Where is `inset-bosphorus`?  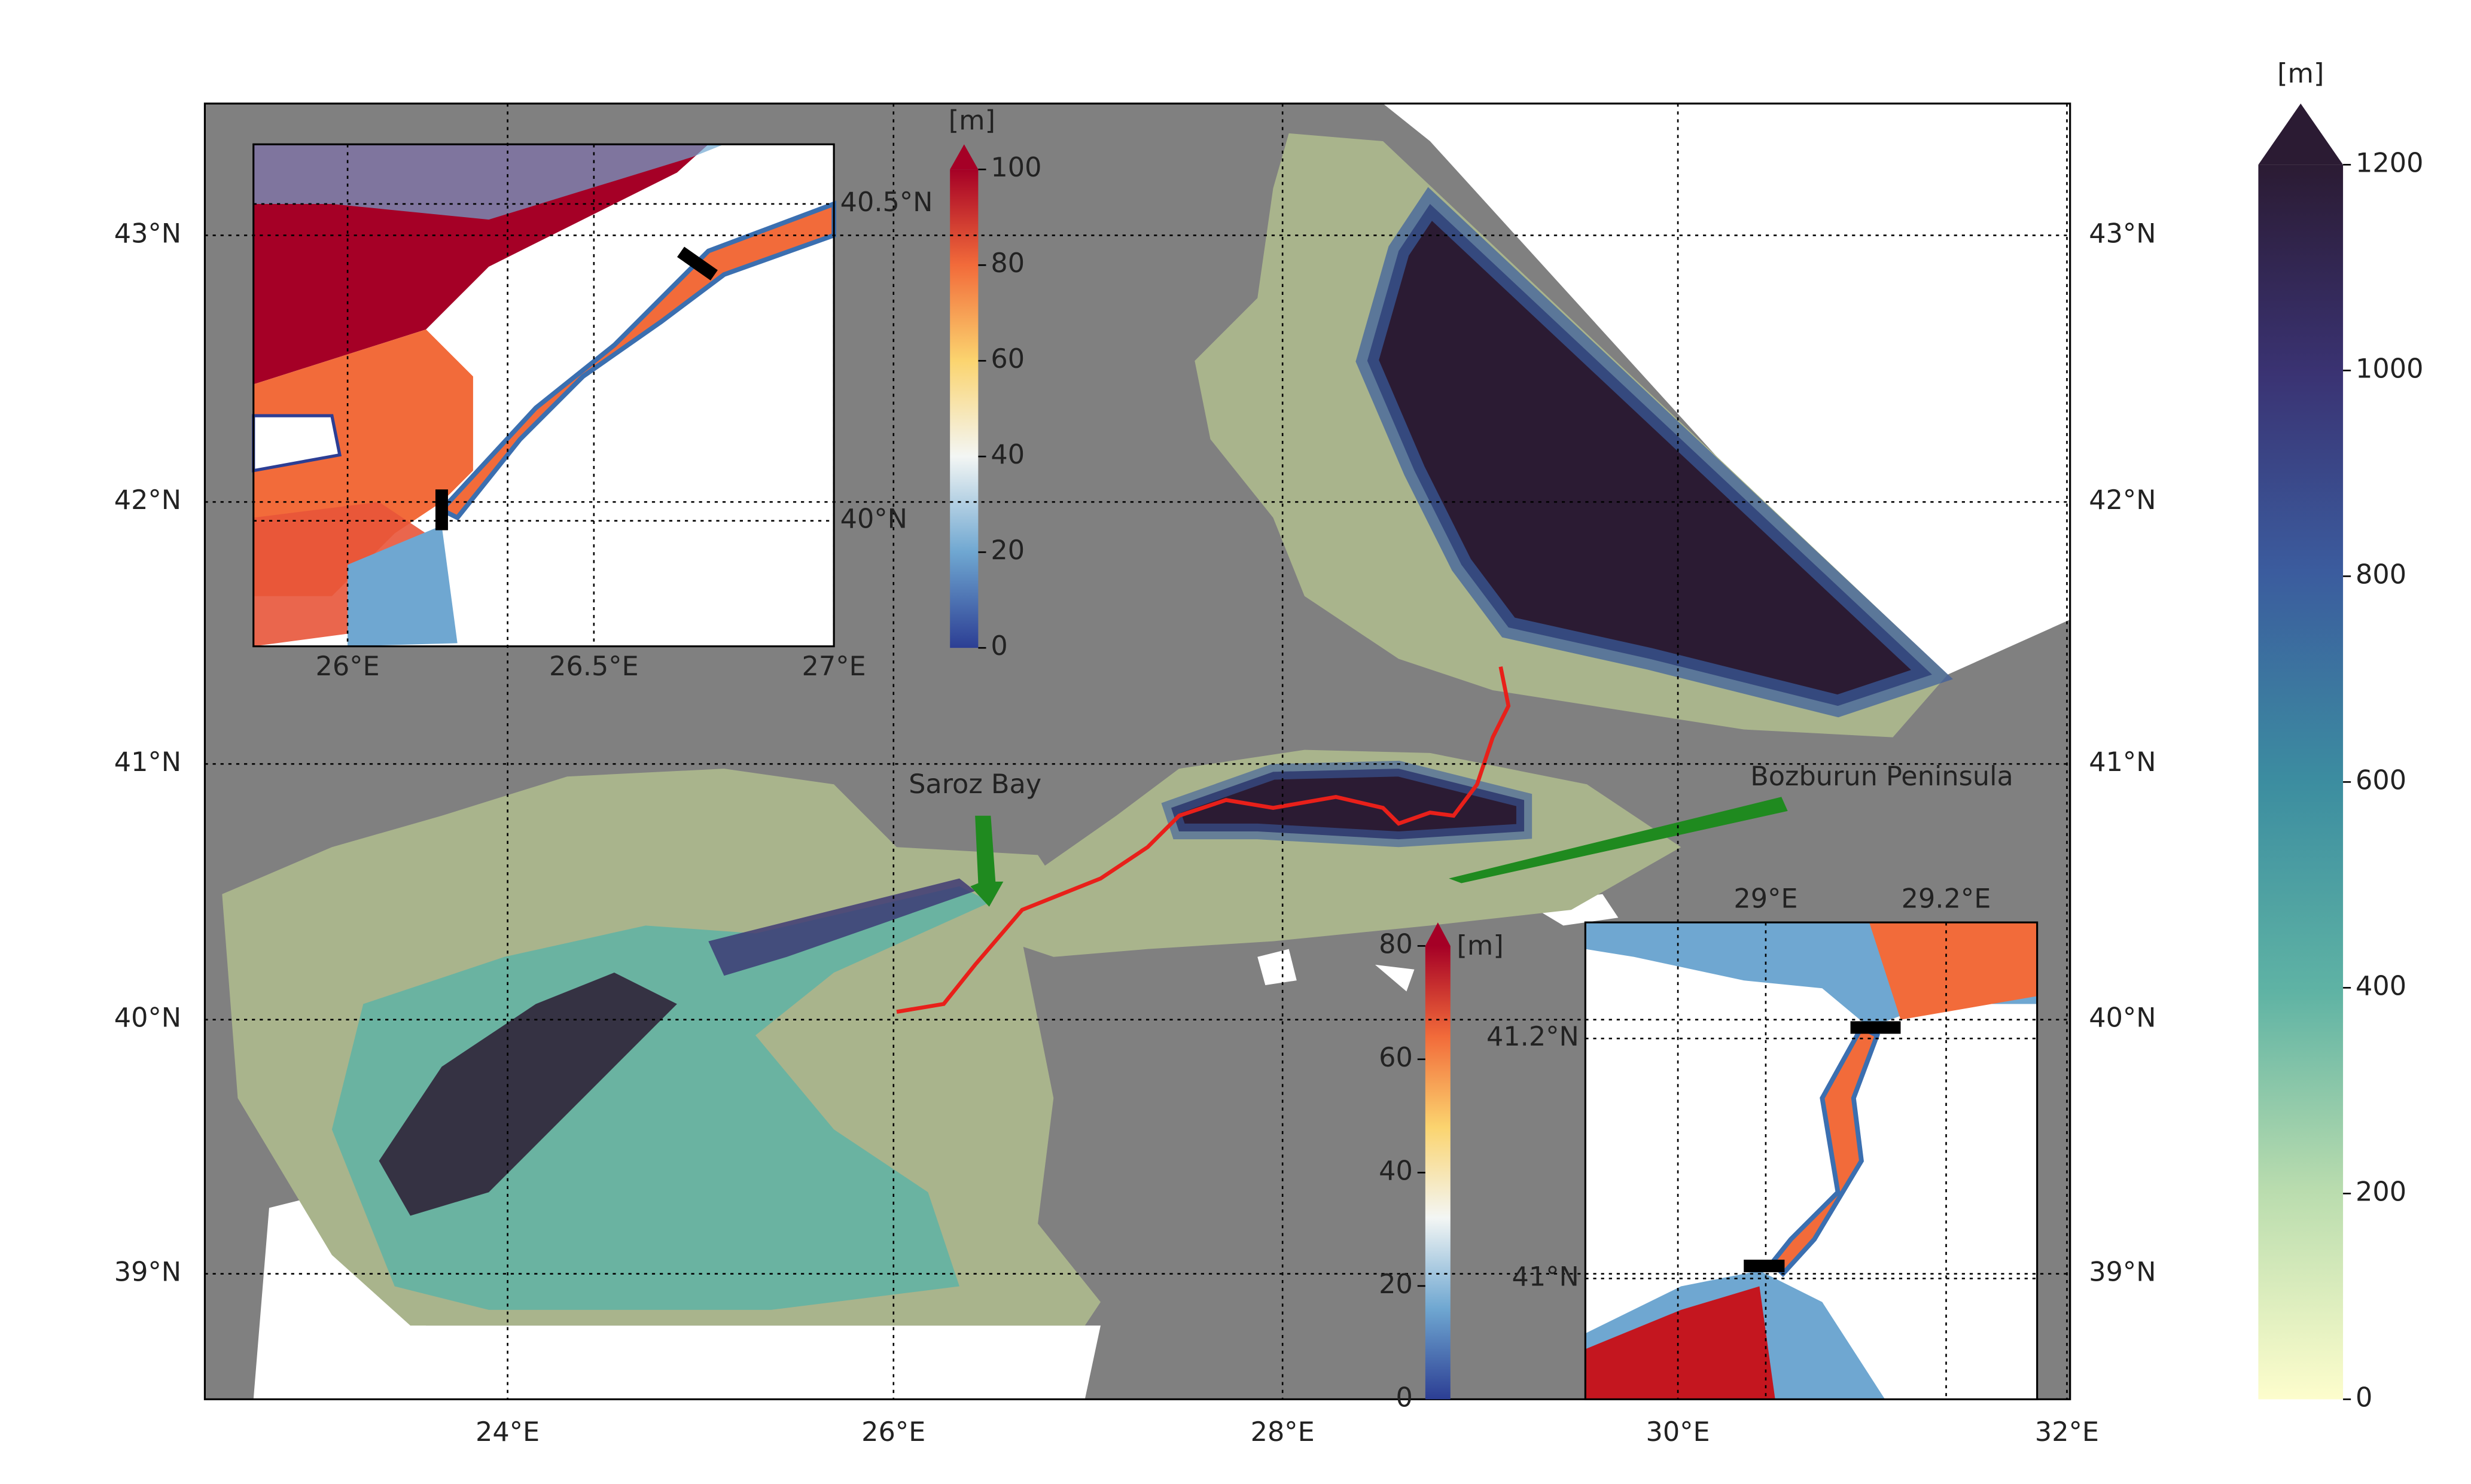 inset-bosphorus is located at coordinates (1811, 1160).